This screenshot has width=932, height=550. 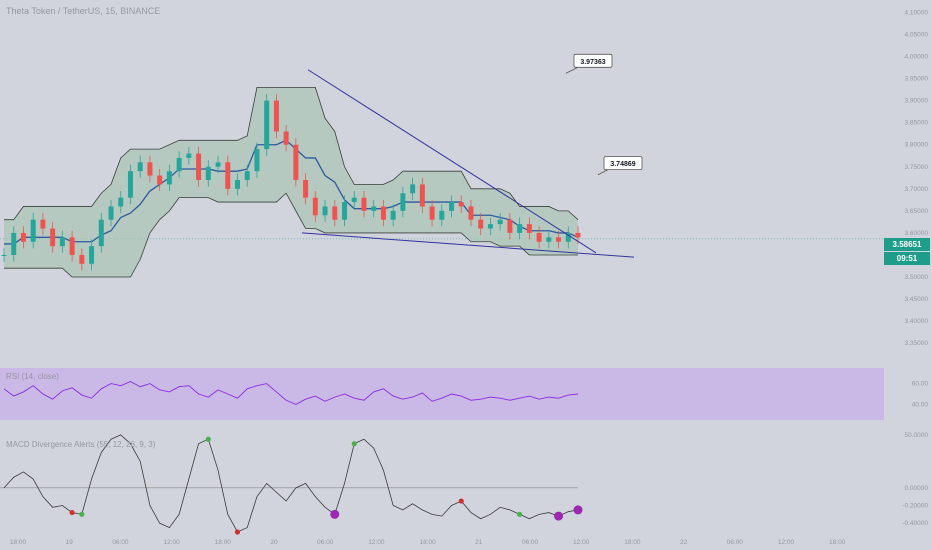 I want to click on price-axis-tick: 4.10000, so click(x=917, y=12).